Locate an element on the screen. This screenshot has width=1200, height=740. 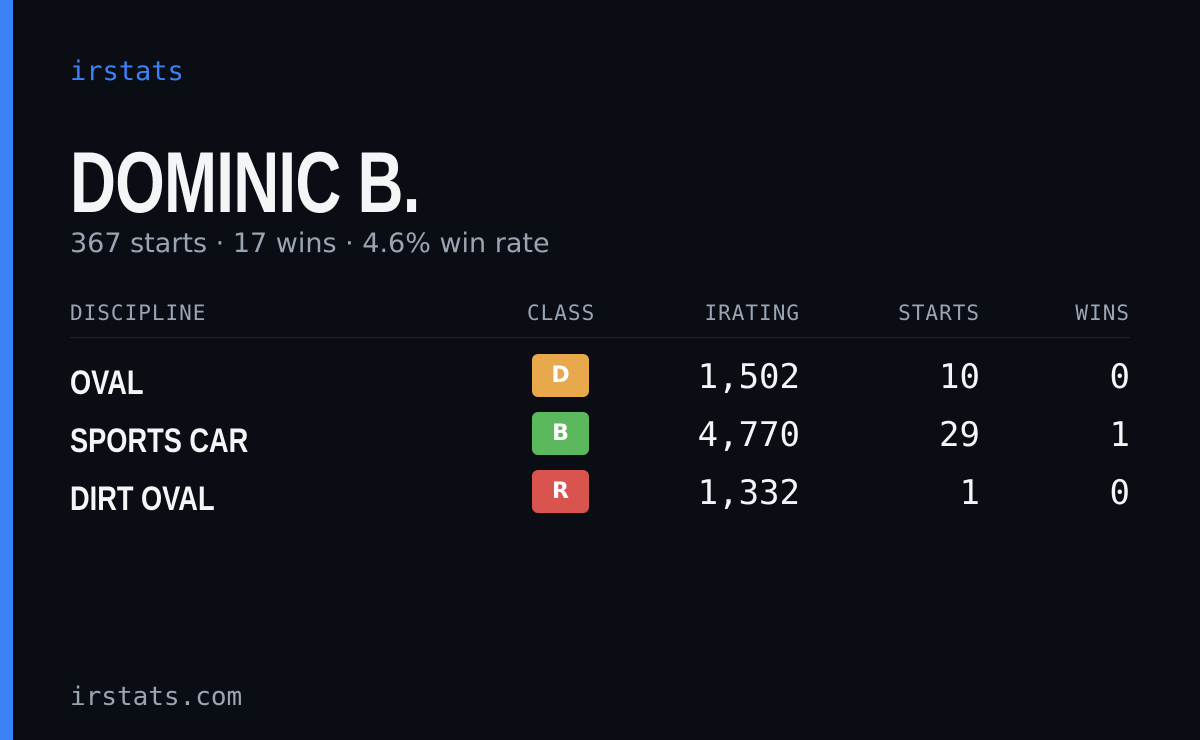
class-badge: B is located at coordinates (560, 433).